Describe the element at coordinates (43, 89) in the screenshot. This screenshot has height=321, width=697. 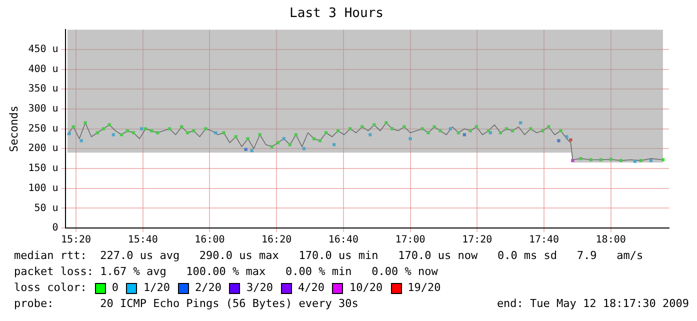
I see `y-tick-label: 350 u` at that location.